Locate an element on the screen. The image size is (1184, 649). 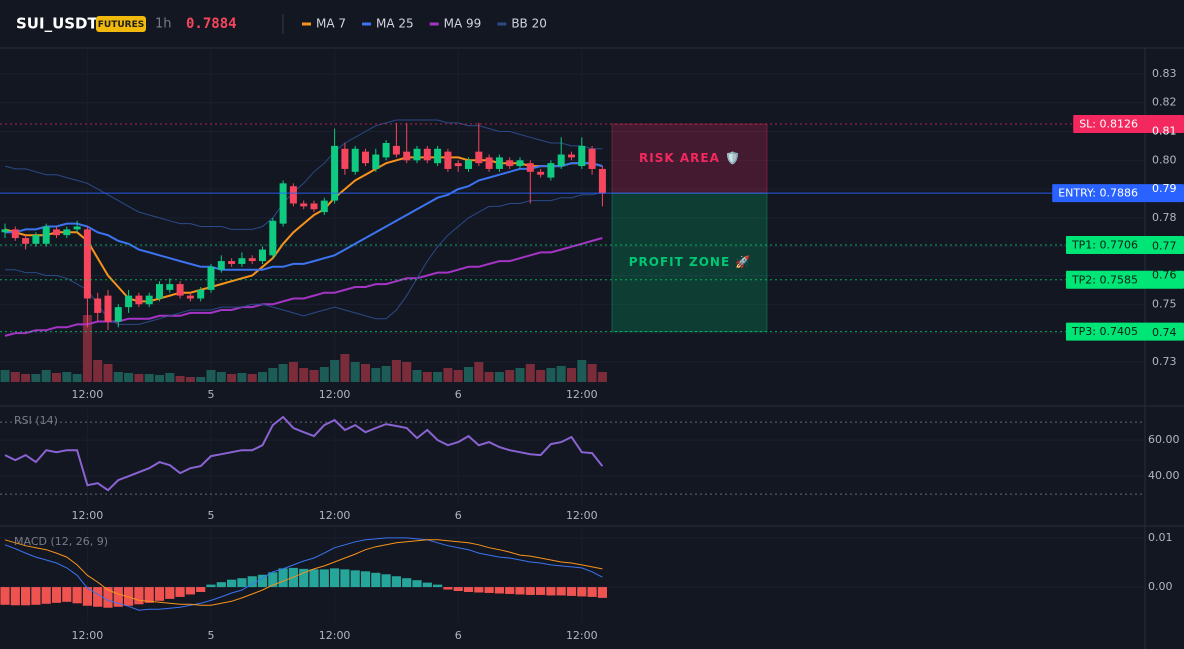
y-tick-label: 0.80 is located at coordinates (1164, 159).